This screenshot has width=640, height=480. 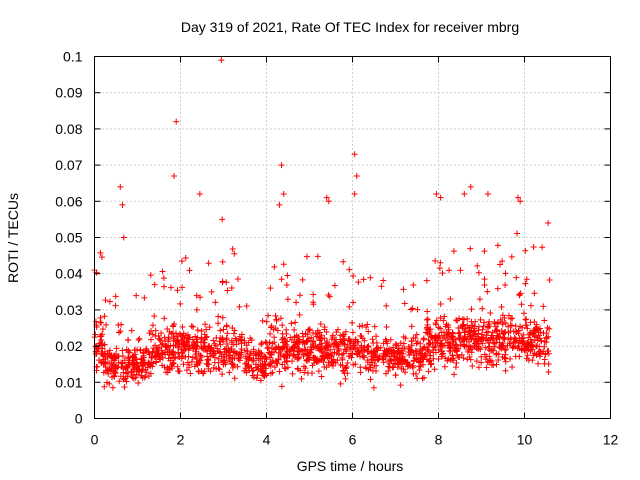 What do you see at coordinates (68, 93) in the screenshot?
I see `y-tick-label: 0.09` at bounding box center [68, 93].